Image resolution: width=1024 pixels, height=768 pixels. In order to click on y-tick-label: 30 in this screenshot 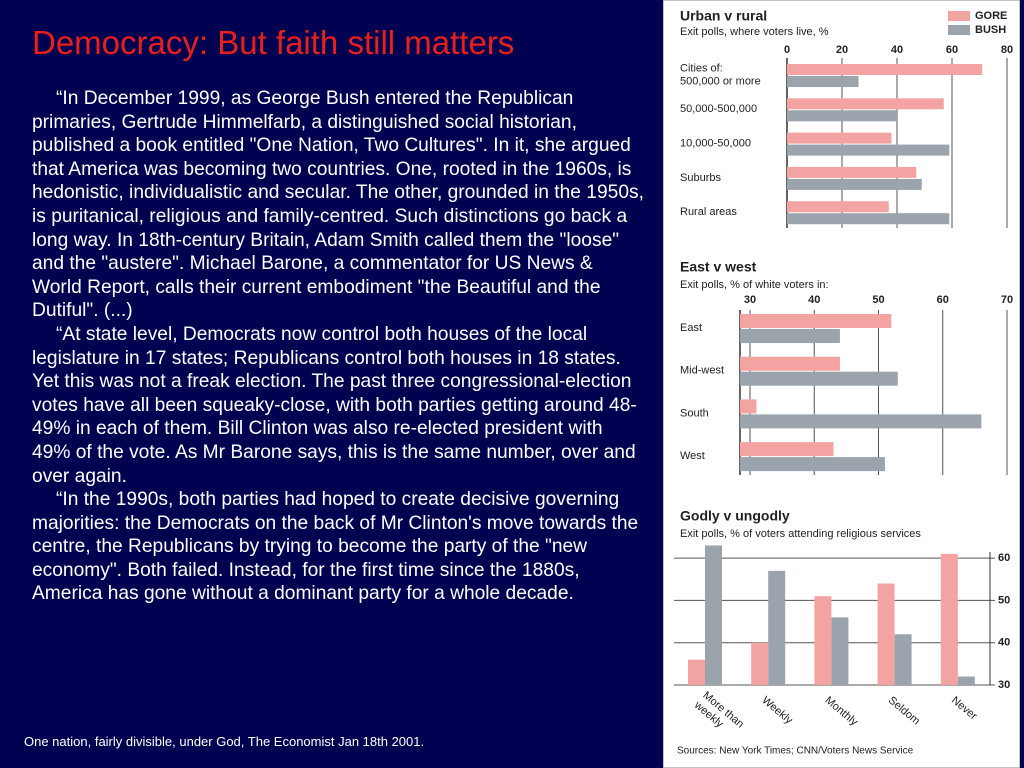, I will do `click(1004, 685)`.